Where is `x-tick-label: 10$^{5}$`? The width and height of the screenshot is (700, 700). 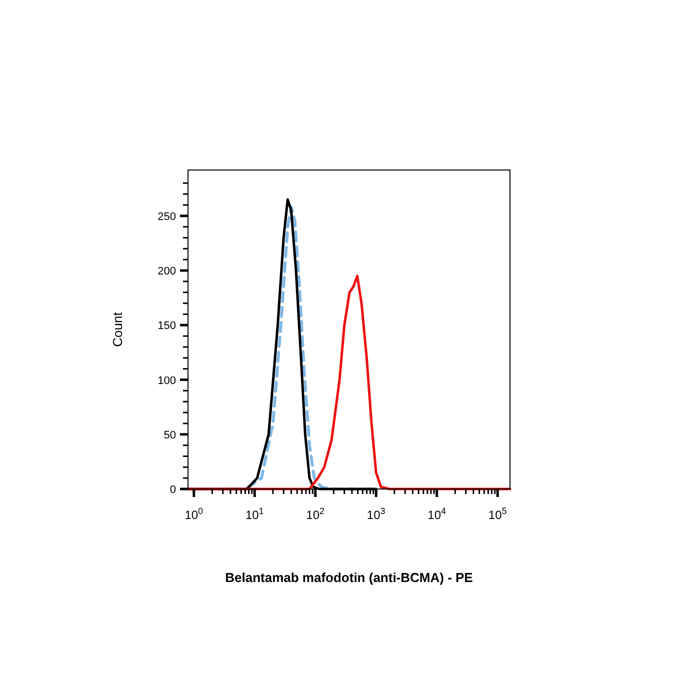 x-tick-label: 10$^{5}$ is located at coordinates (497, 514).